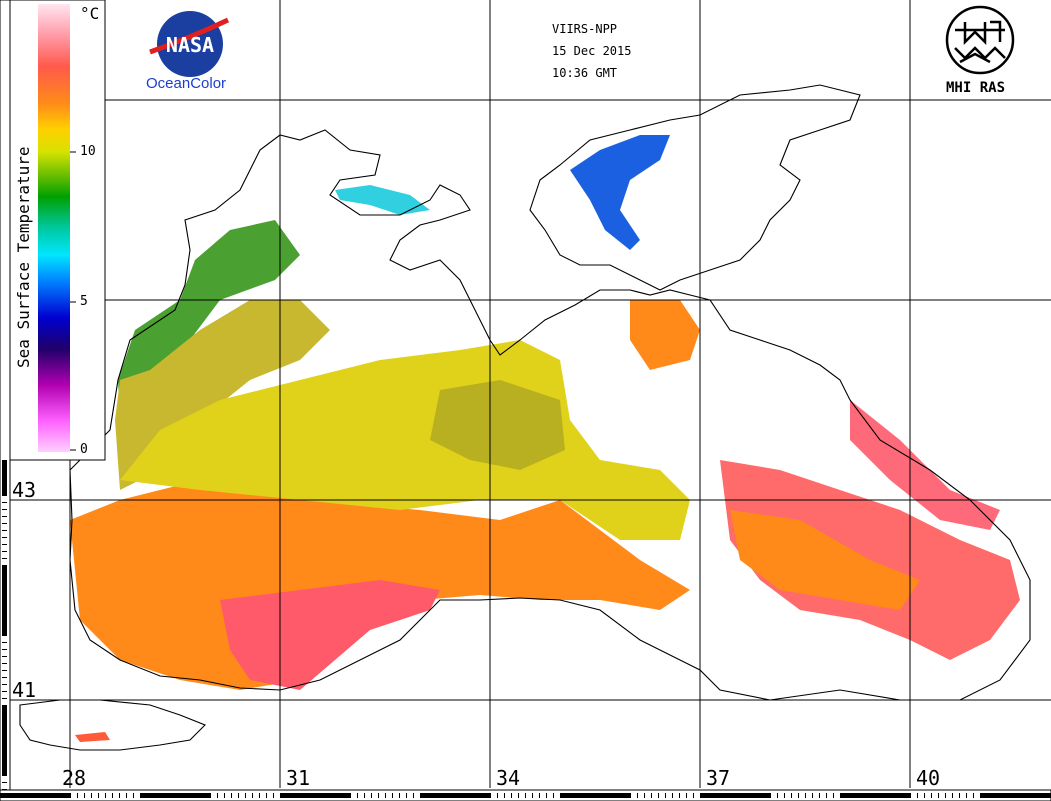 Image resolution: width=1051 pixels, height=801 pixels. Describe the element at coordinates (74, 778) in the screenshot. I see `lon-label-28: 28` at that location.